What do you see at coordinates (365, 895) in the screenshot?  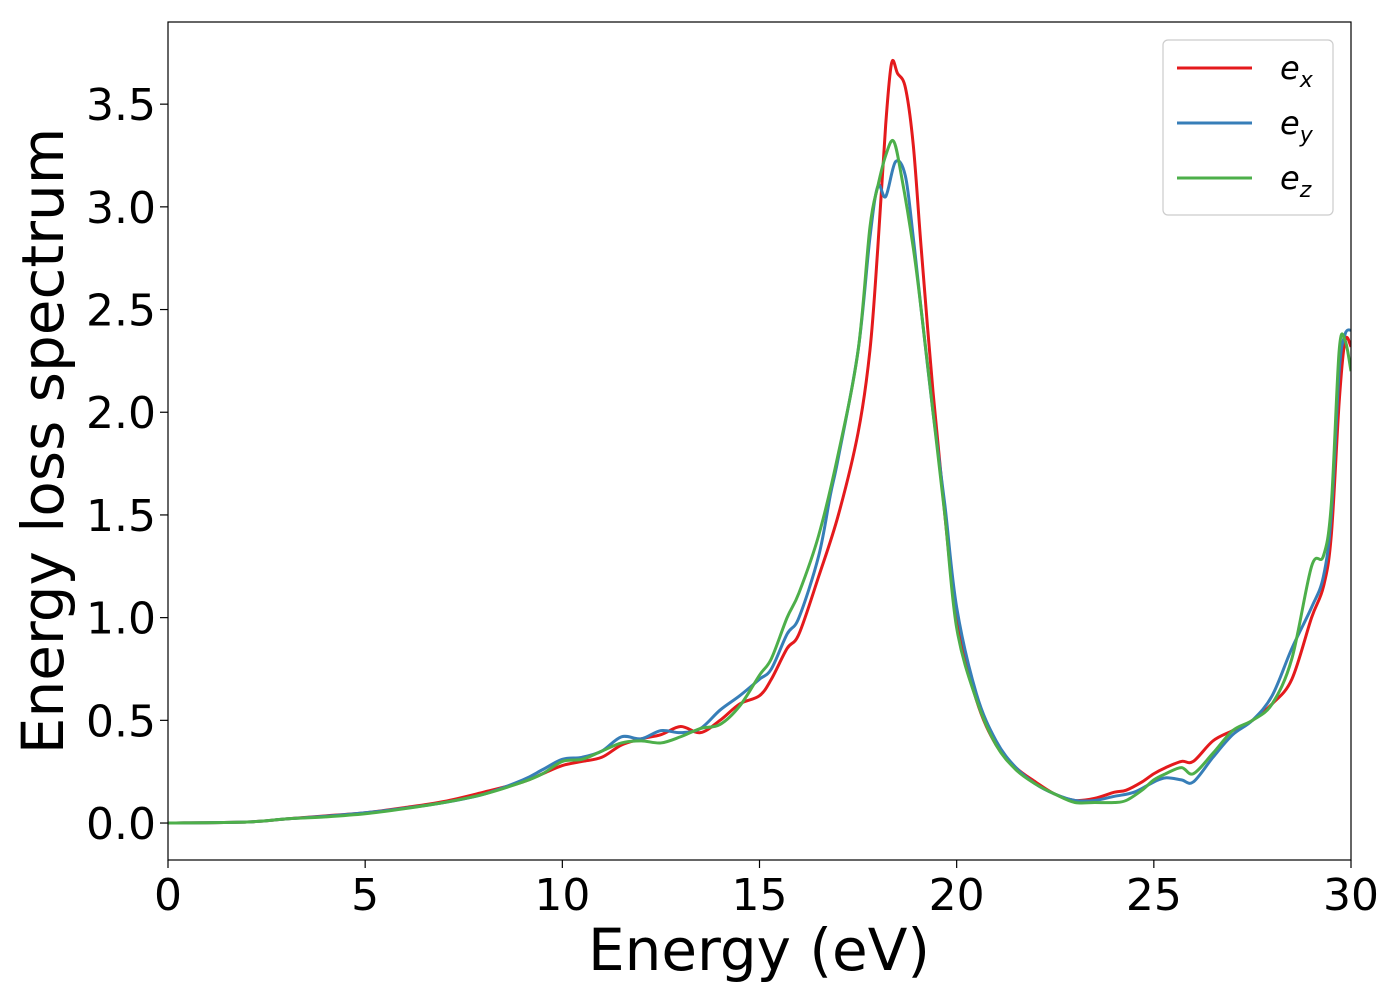 I see `x-tick-label: 5` at bounding box center [365, 895].